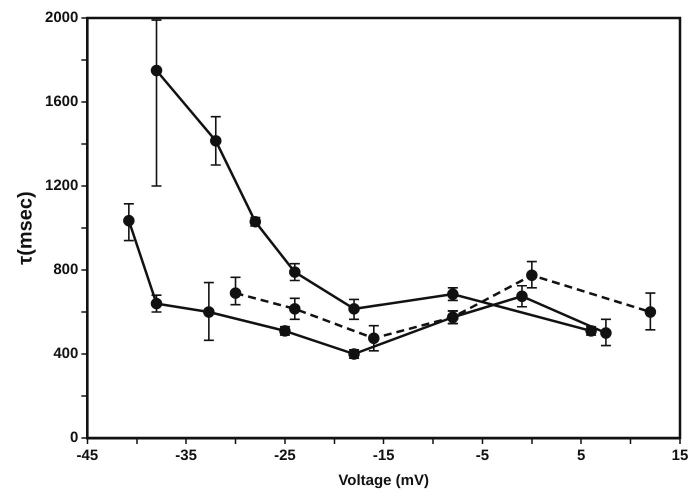  I want to click on y-tick-label: 800, so click(65, 269).